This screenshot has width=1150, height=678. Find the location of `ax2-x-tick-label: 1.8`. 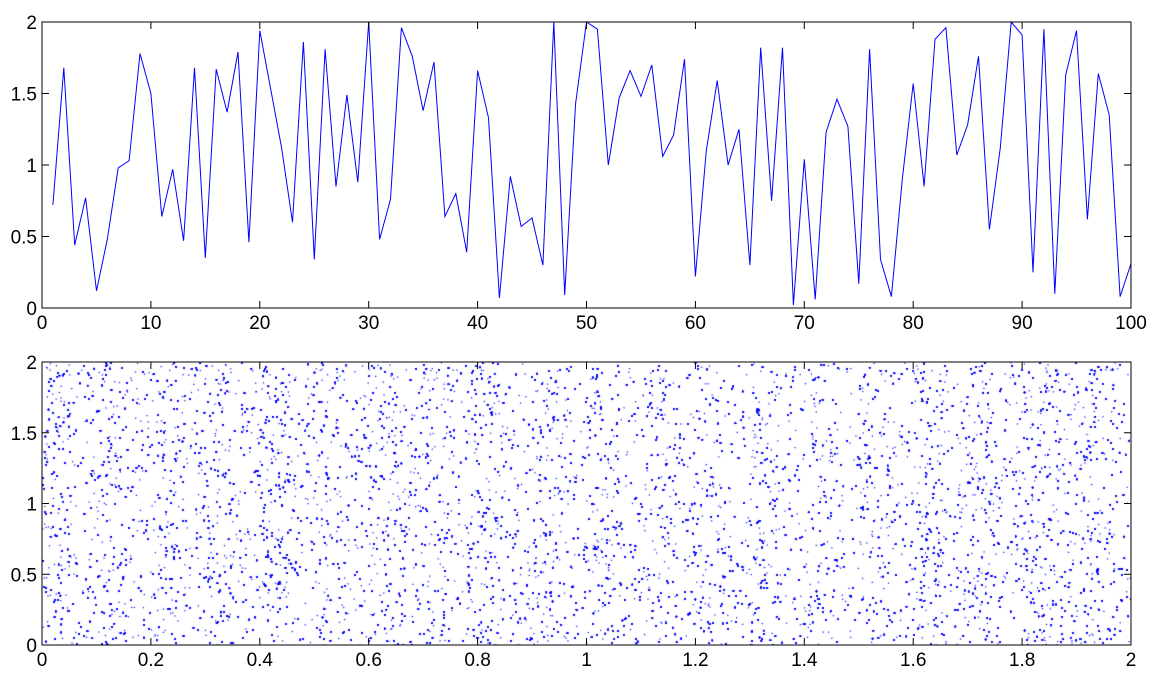

ax2-x-tick-label: 1.8 is located at coordinates (1022, 660).